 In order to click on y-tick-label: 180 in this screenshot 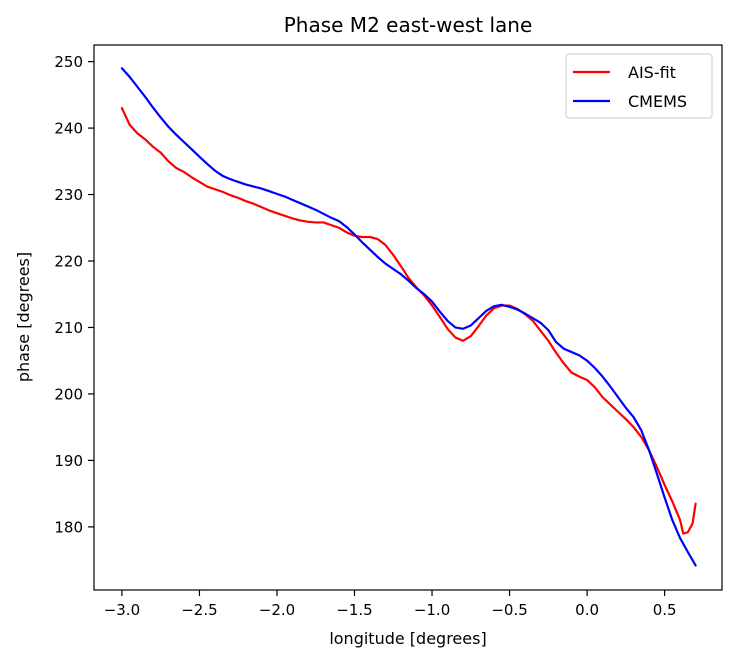, I will do `click(68, 527)`.